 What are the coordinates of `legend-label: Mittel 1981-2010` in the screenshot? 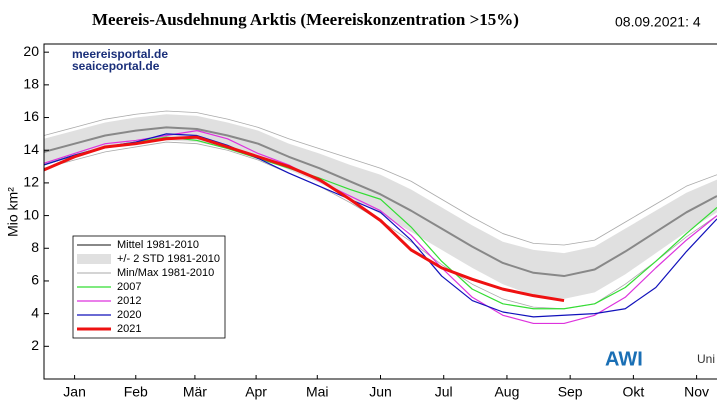 It's located at (158, 245).